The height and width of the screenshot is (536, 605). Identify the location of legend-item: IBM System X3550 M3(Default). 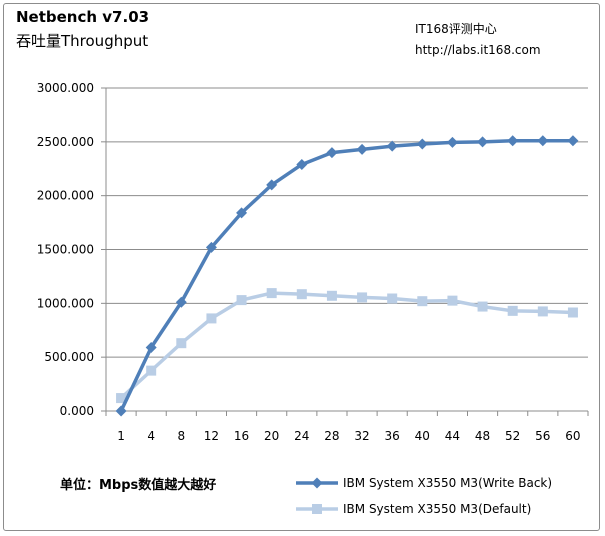
(413, 509).